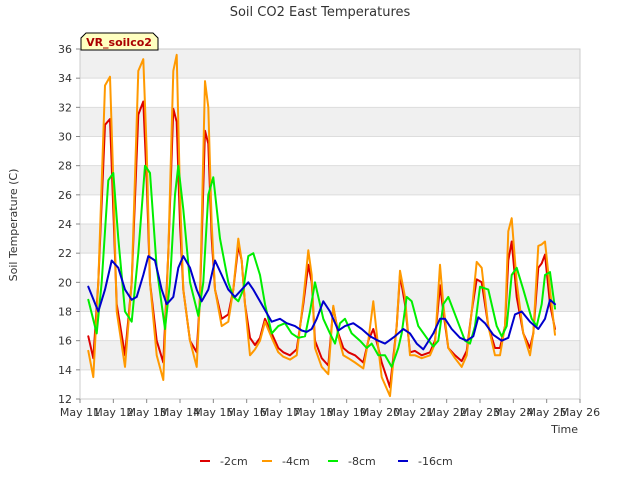 The width and height of the screenshot is (640, 480). What do you see at coordinates (547, 412) in the screenshot?
I see `x-tick-label: May 25` at bounding box center [547, 412].